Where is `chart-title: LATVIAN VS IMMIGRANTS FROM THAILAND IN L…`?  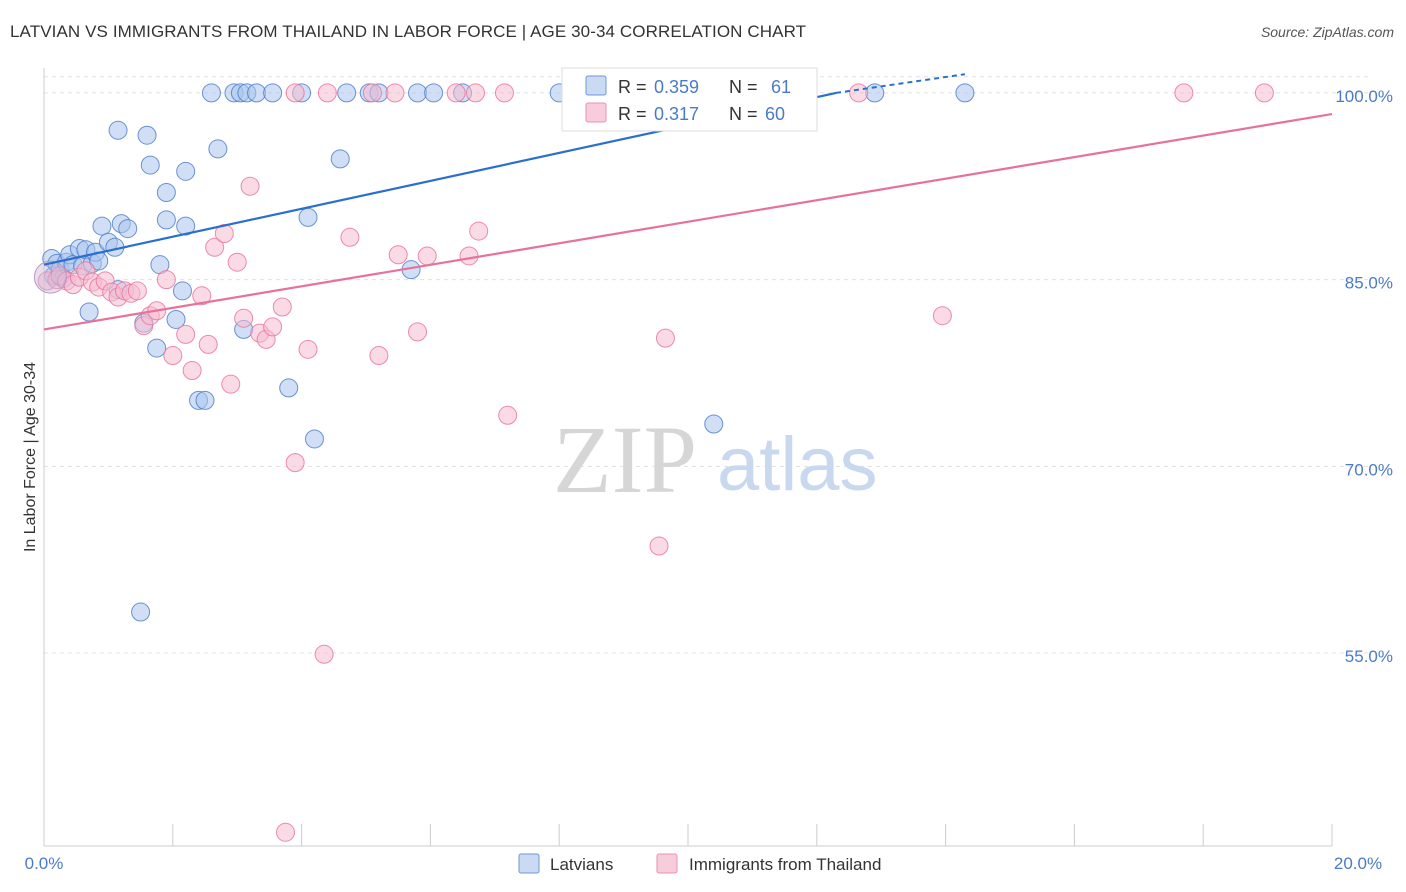 chart-title: LATVIAN VS IMMIGRANTS FROM THAILAND IN L… is located at coordinates (408, 31).